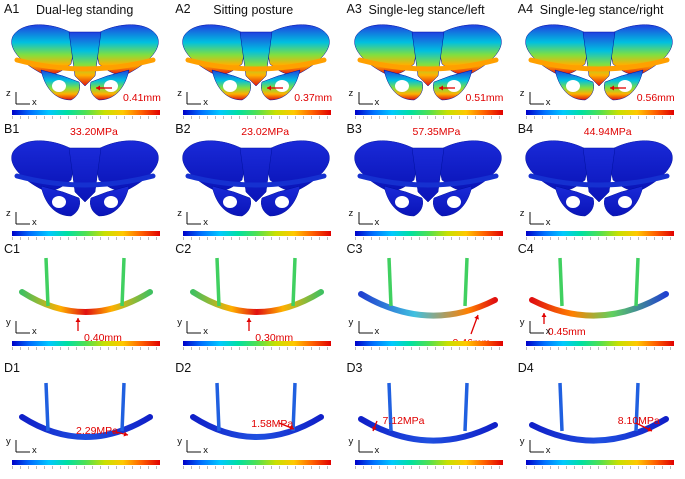 Image resolution: width=685 pixels, height=479 pixels. Describe the element at coordinates (525, 368) in the screenshot. I see `panel-label: D4` at that location.